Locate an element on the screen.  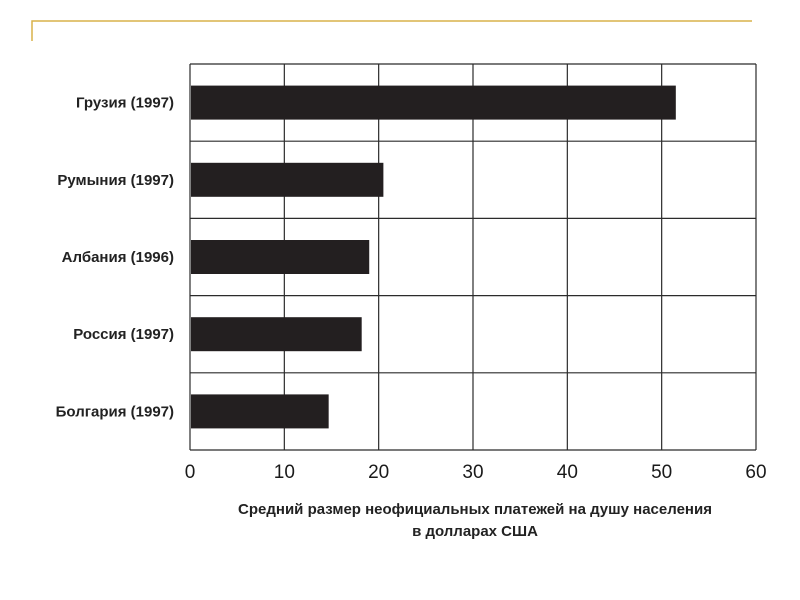
x-axis-title-line-2: в долларах США is located at coordinates (475, 531).